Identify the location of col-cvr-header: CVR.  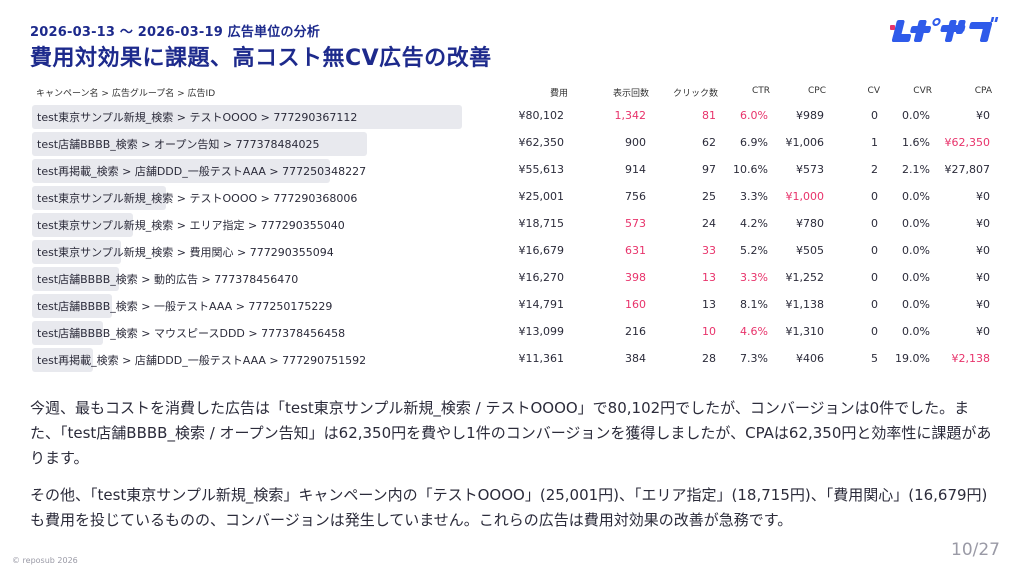
(922, 91).